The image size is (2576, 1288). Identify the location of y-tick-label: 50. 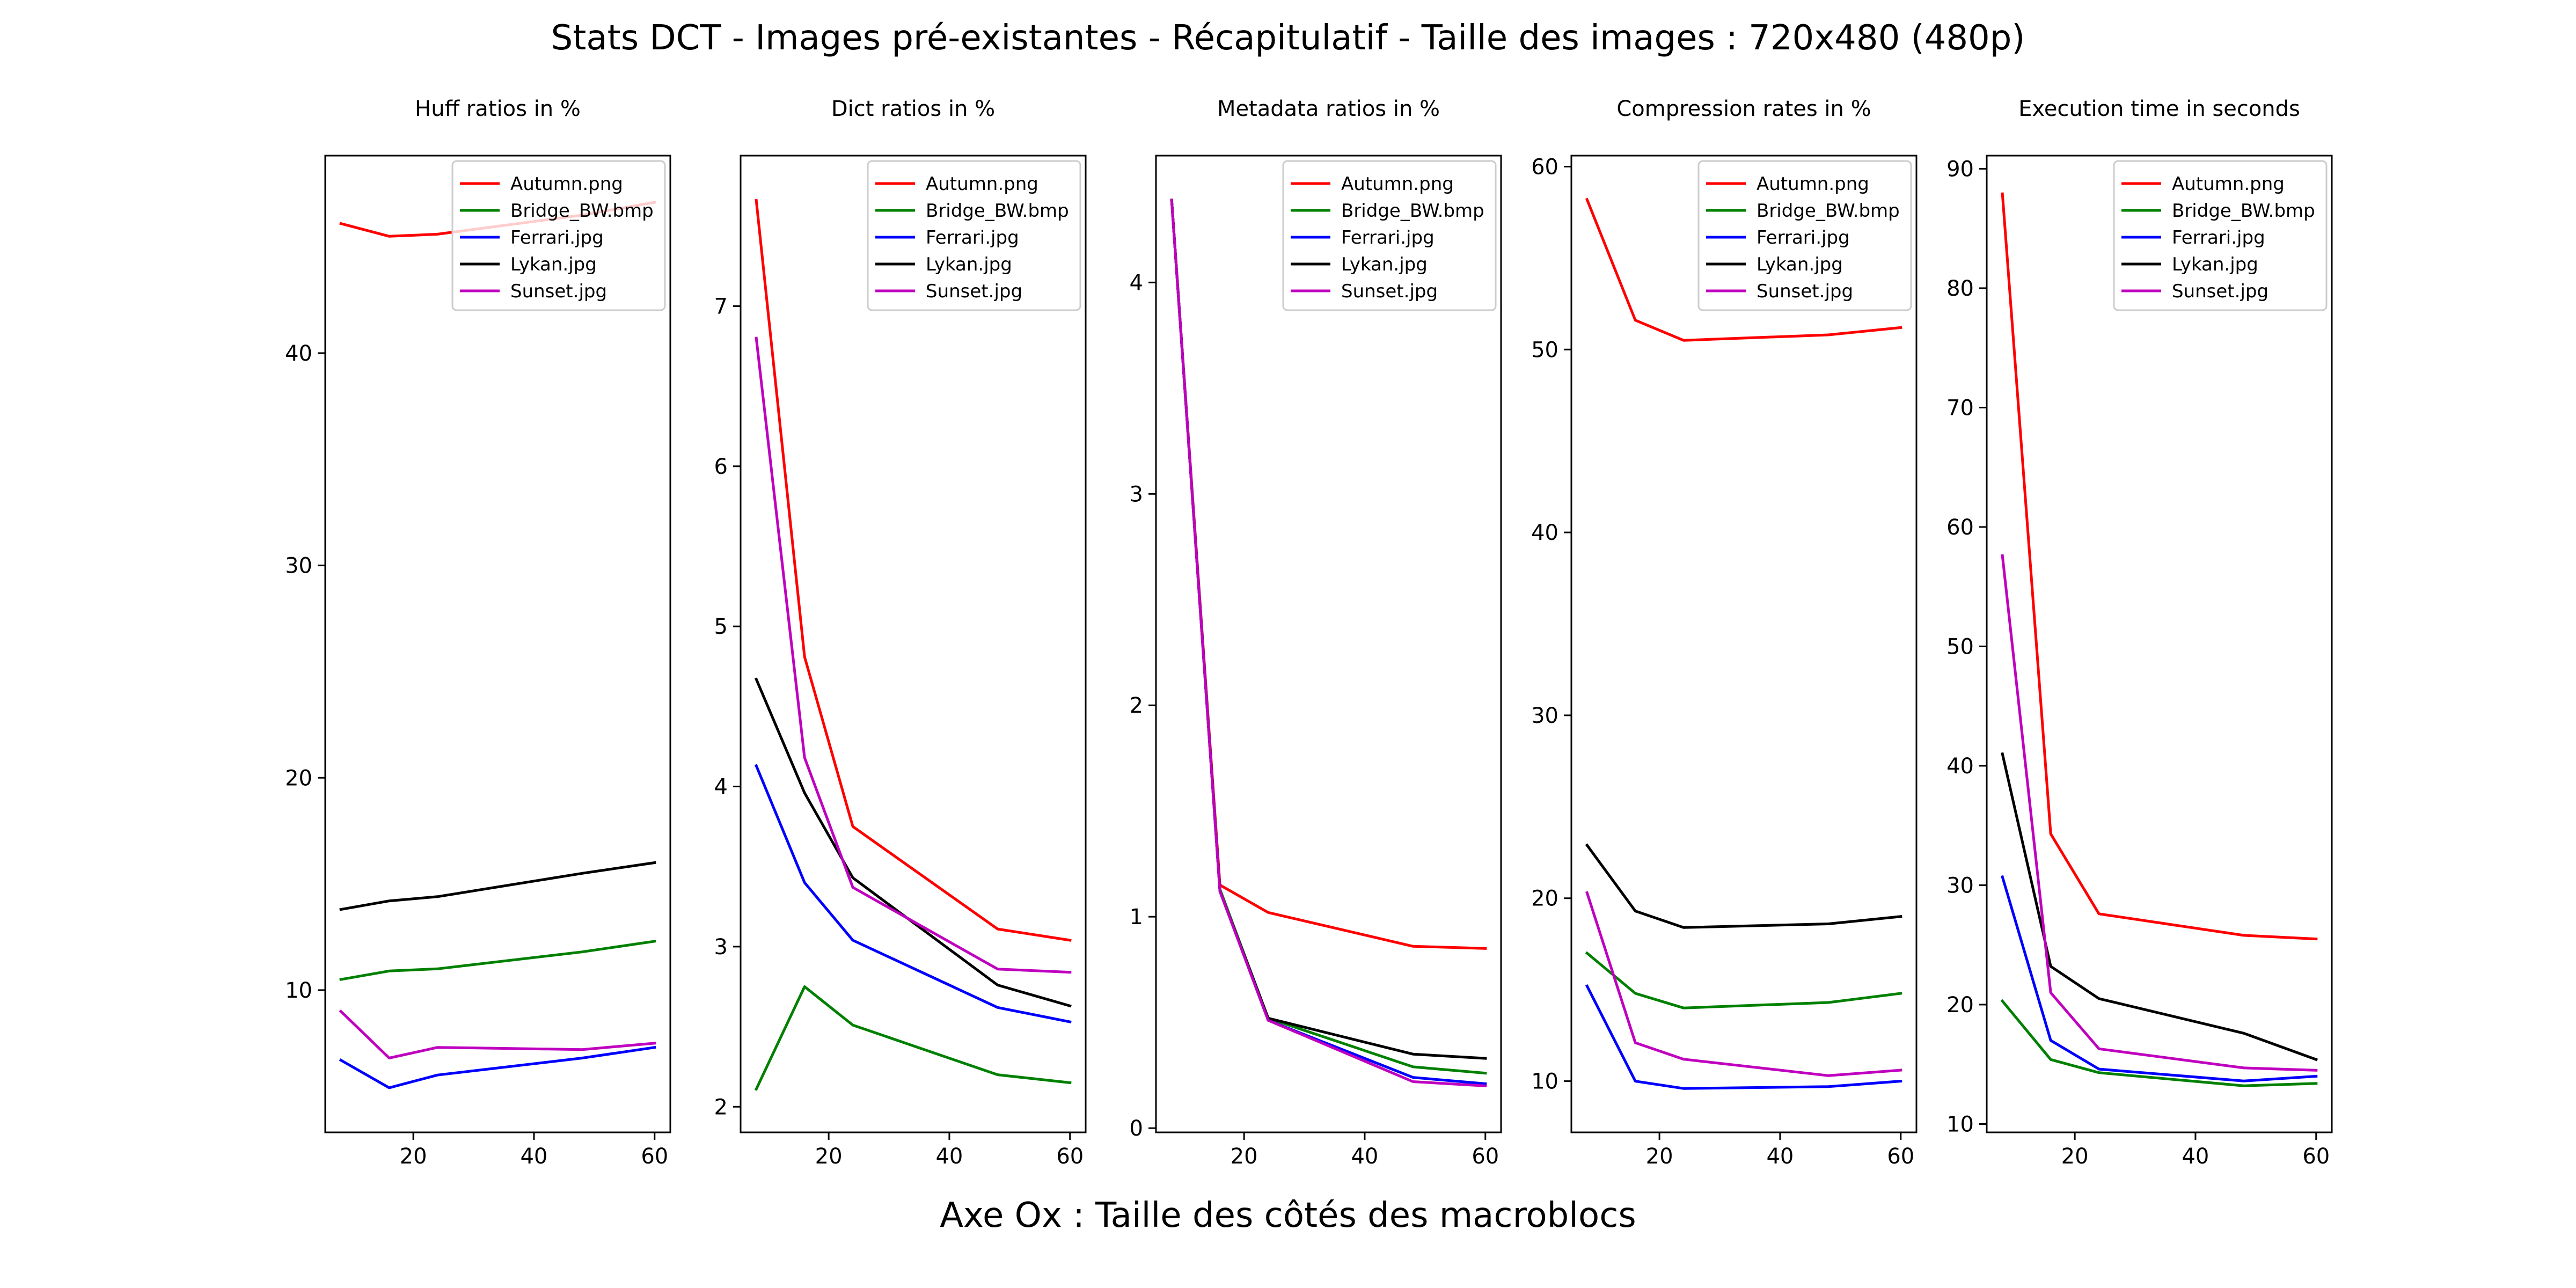
(1544, 350).